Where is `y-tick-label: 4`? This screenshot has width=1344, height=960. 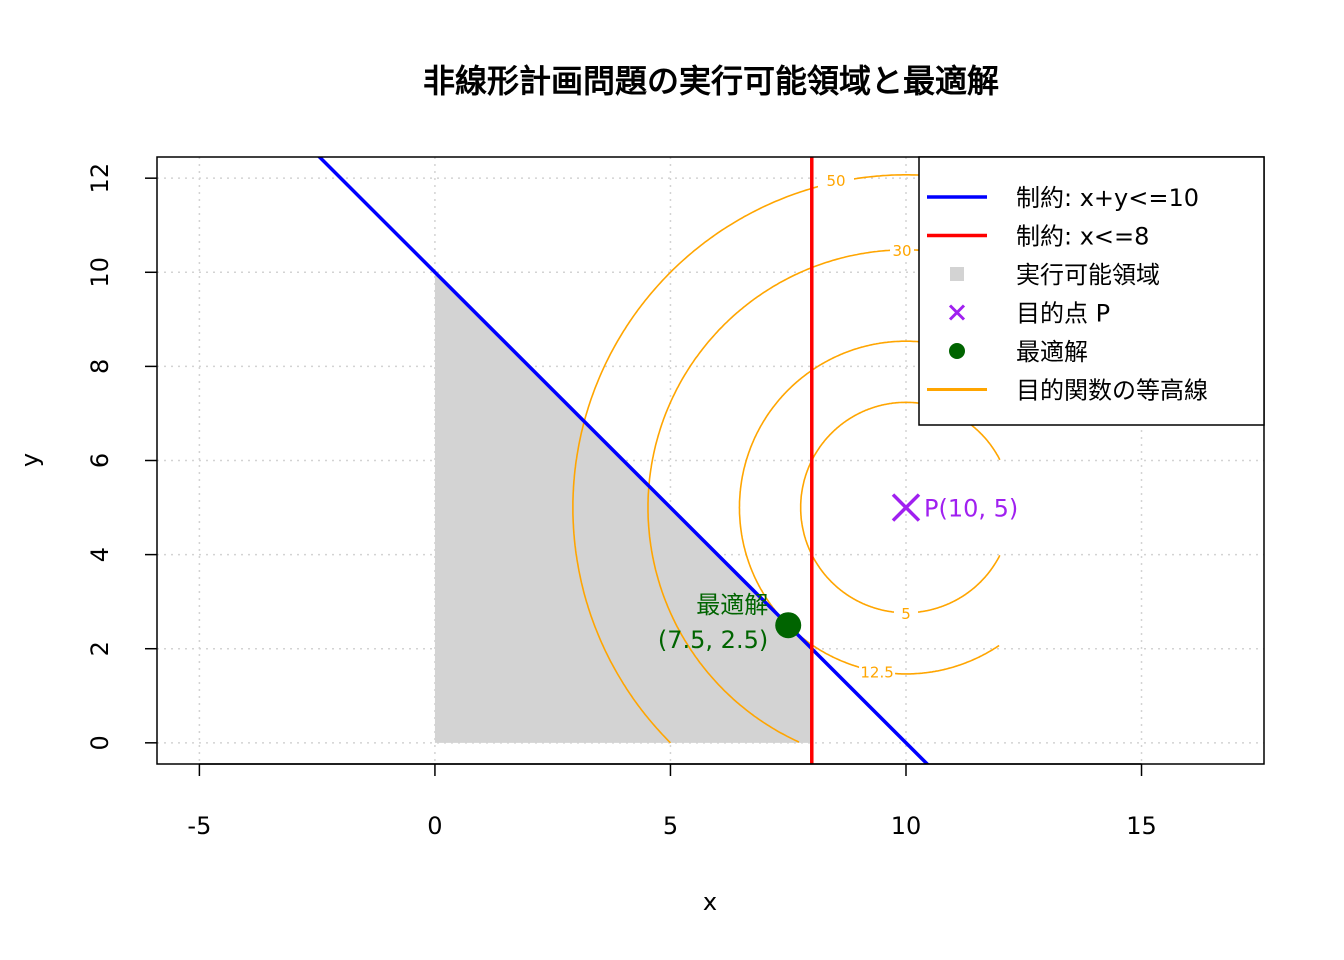
y-tick-label: 4 is located at coordinates (100, 554).